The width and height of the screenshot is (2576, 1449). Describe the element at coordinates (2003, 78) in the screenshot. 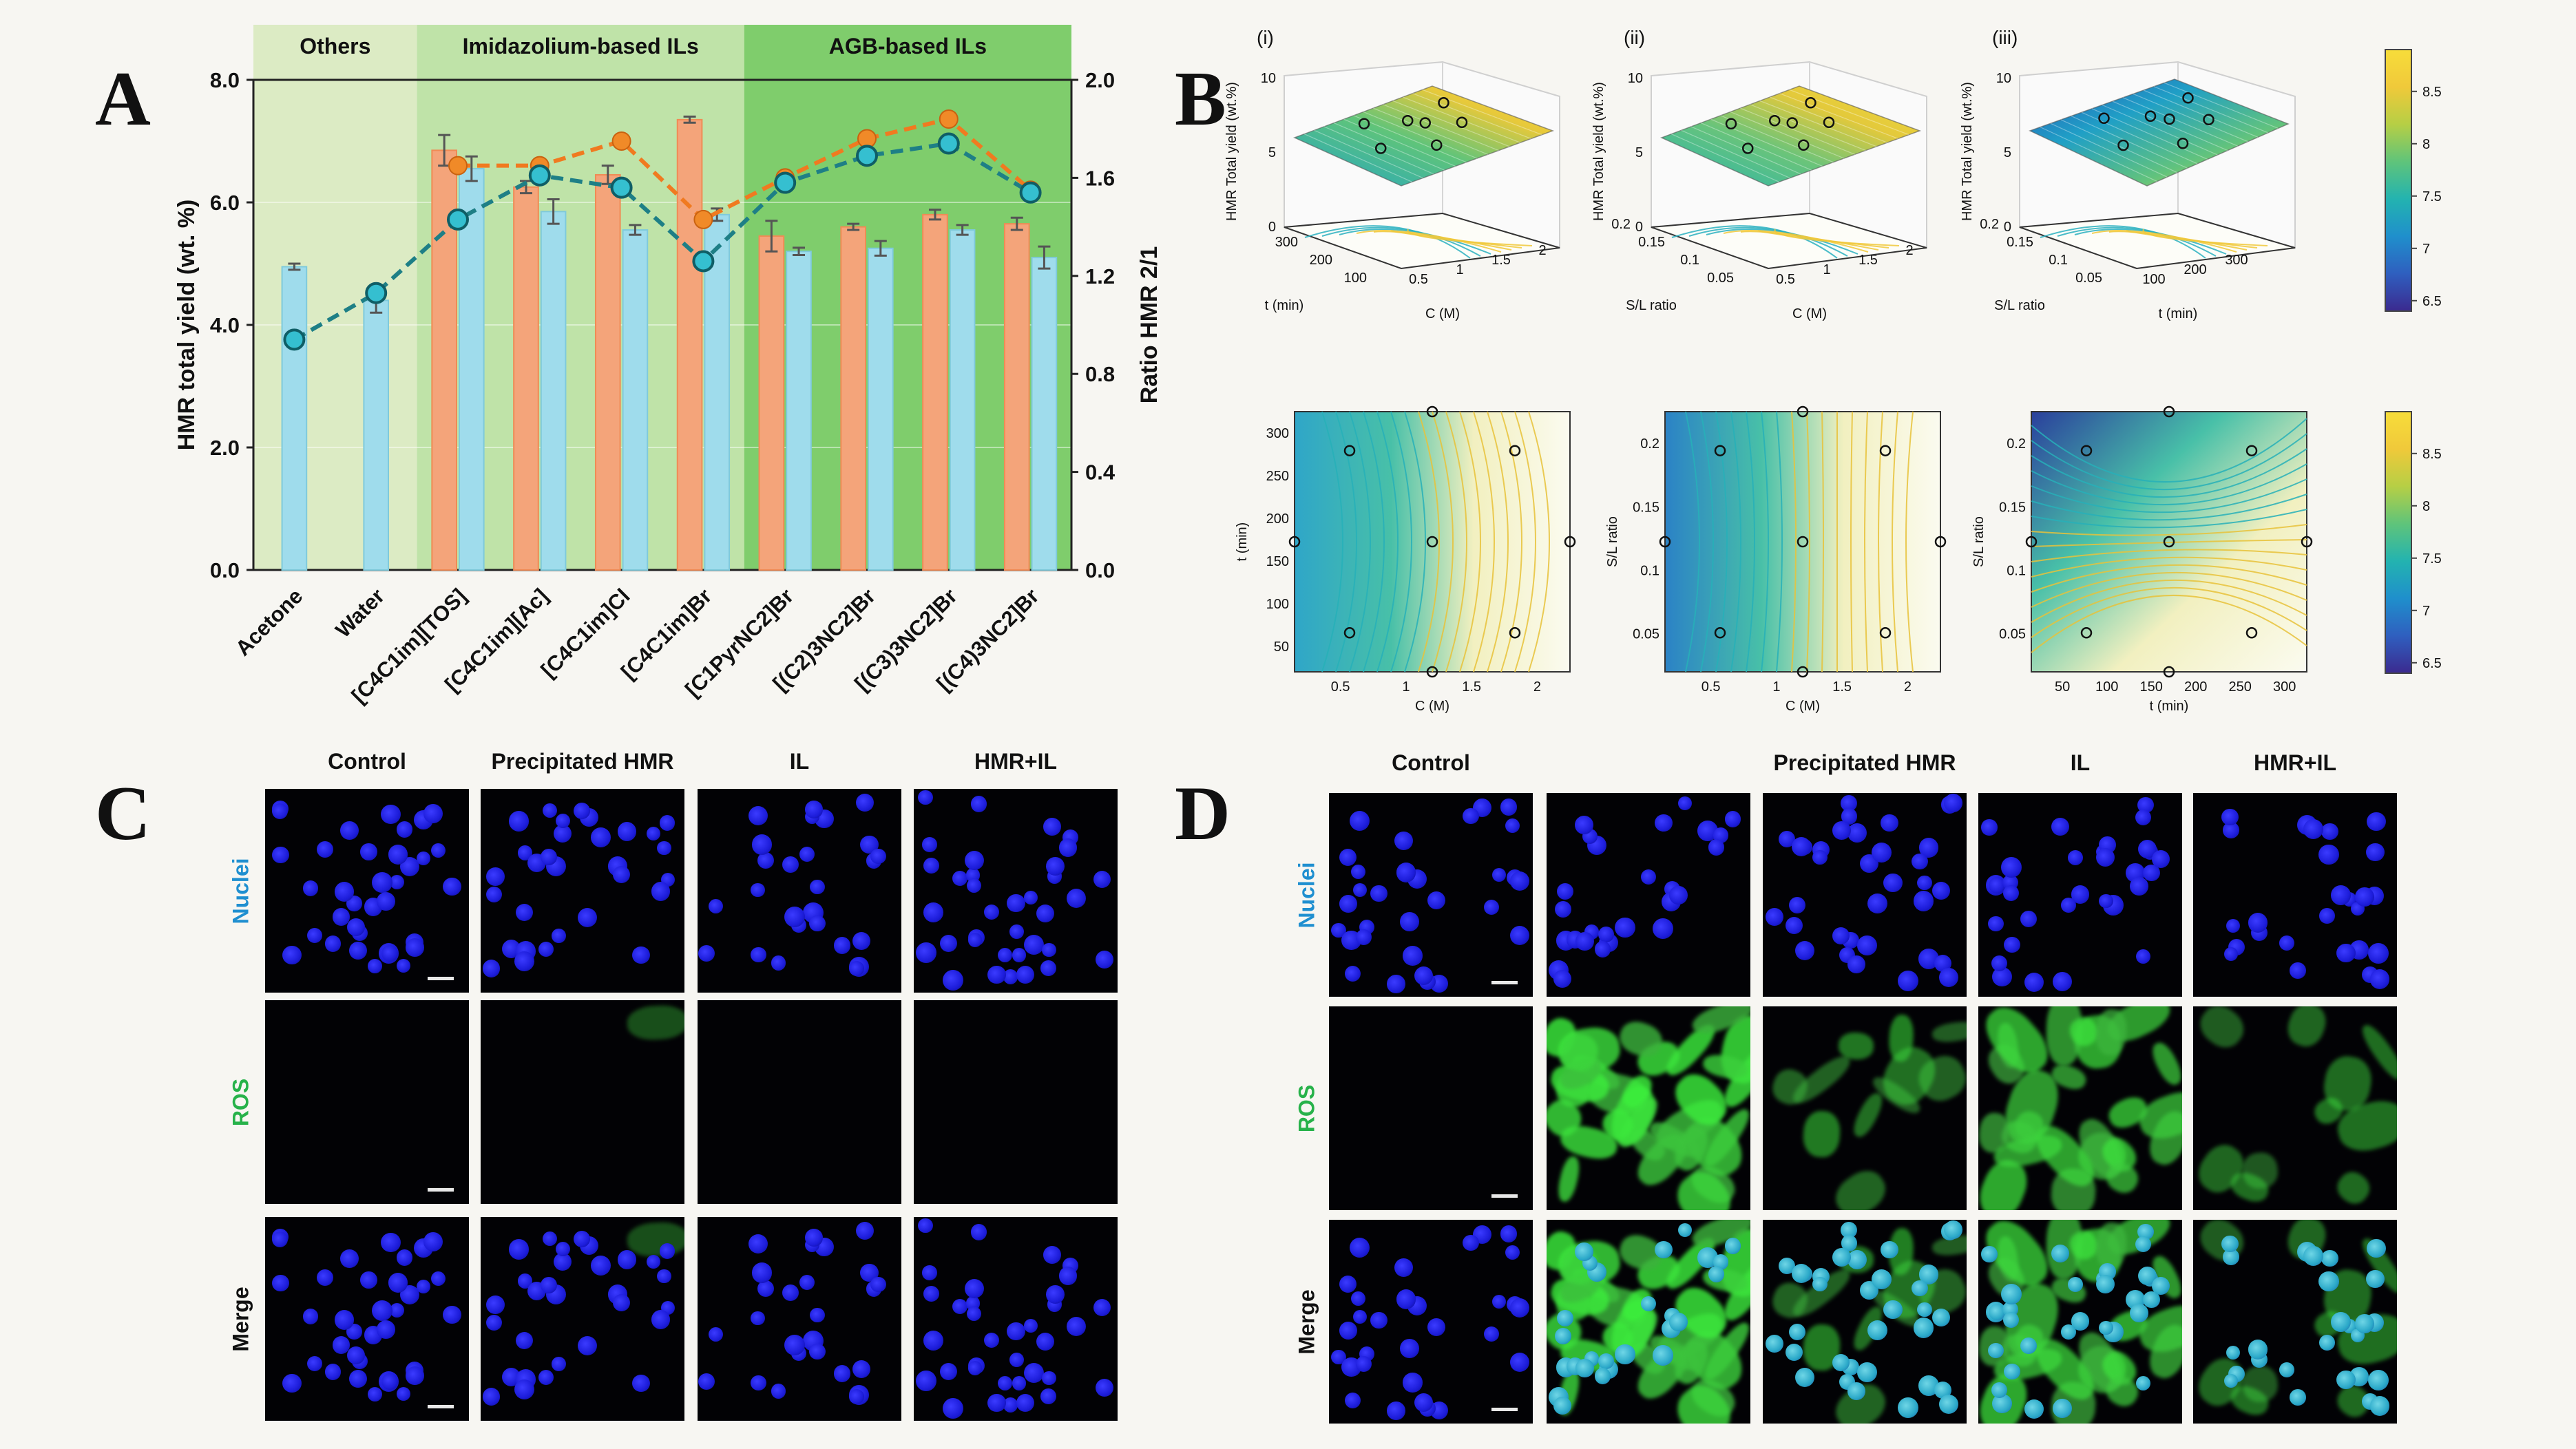

I see `z-tick-label: 10` at that location.